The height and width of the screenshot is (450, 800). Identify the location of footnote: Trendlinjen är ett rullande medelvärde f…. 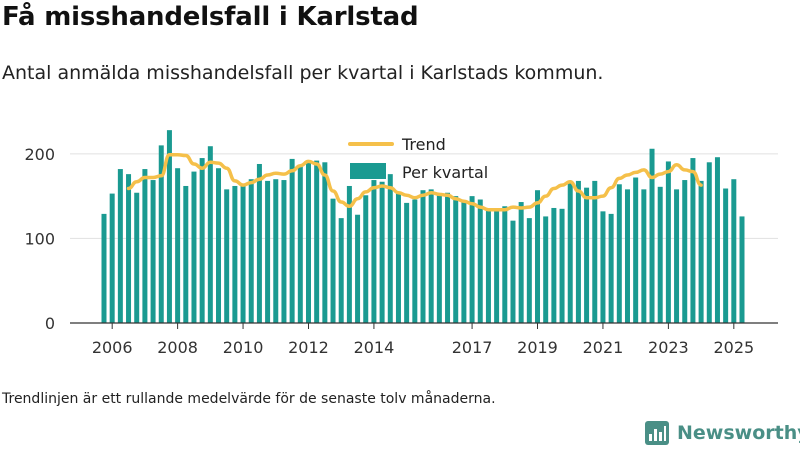
(249, 399).